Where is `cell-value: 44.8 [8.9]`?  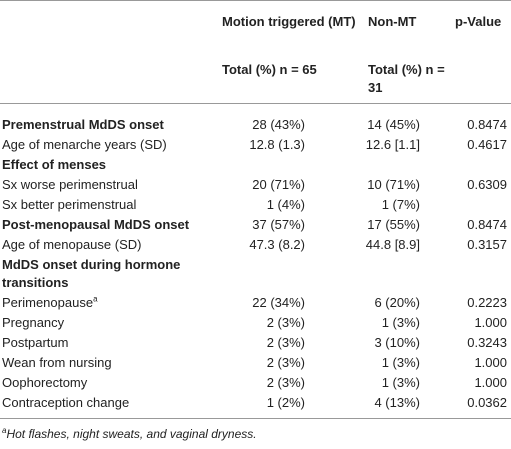
cell-value: 44.8 [8.9] is located at coordinates (392, 244).